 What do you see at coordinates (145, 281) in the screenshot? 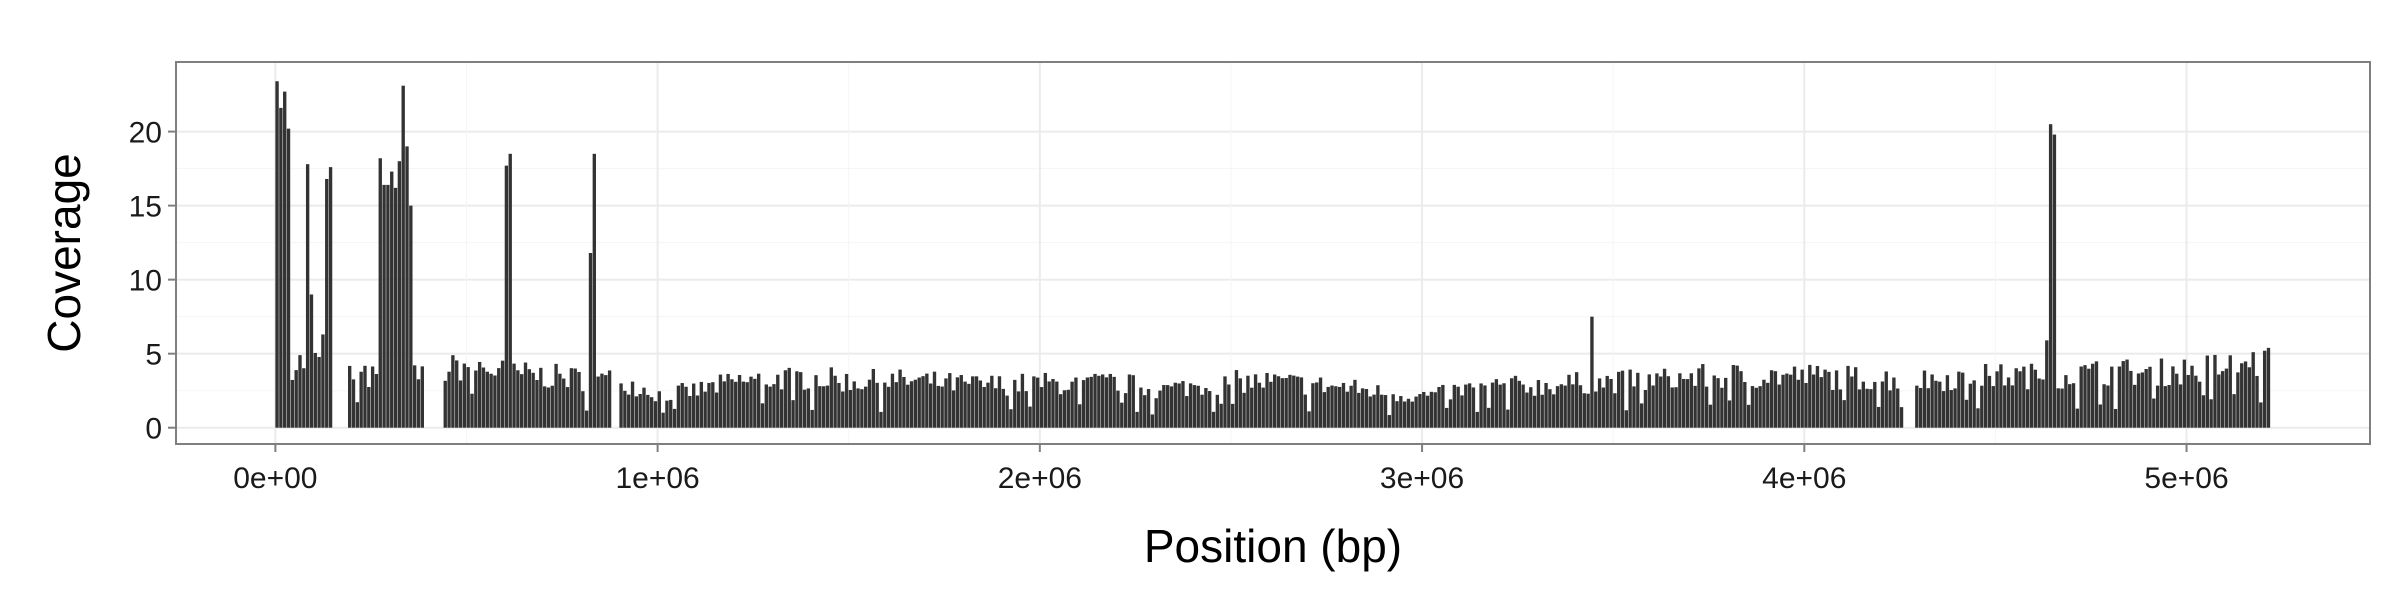
I see `y-tick-label: 10` at bounding box center [145, 281].